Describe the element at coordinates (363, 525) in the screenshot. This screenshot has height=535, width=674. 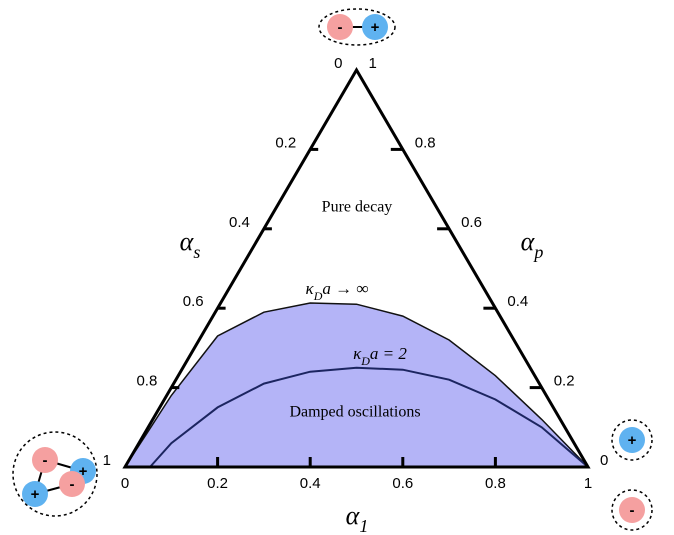
I see `x-axis-label-part: 1` at that location.